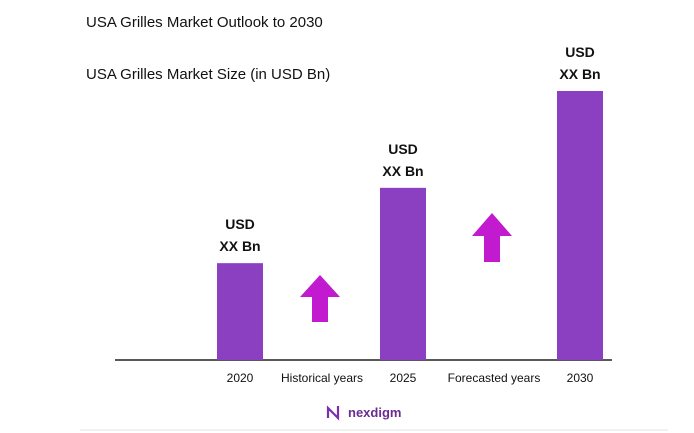 This screenshot has width=694, height=433. What do you see at coordinates (322, 378) in the screenshot?
I see `period-label: Historical years` at bounding box center [322, 378].